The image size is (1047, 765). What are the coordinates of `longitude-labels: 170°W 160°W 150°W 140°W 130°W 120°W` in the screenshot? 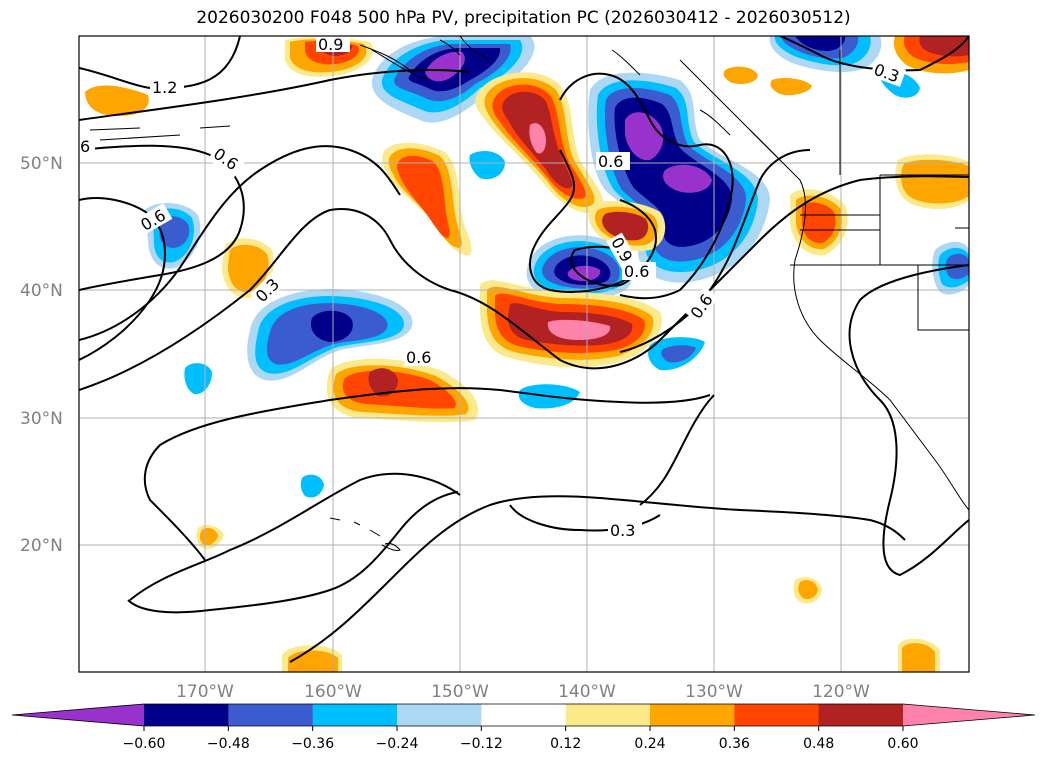 It's located at (523, 692).